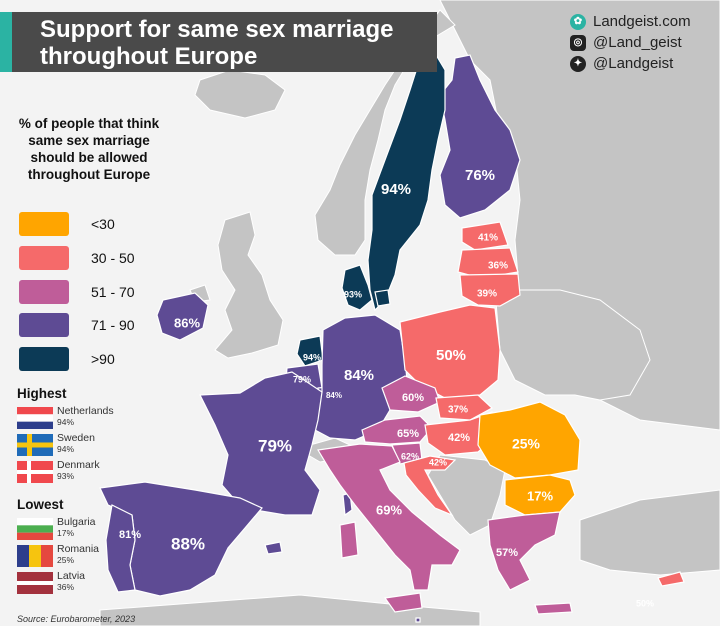 This screenshot has width=720, height=626. I want to click on legend-label: 51 - 70, so click(113, 292).